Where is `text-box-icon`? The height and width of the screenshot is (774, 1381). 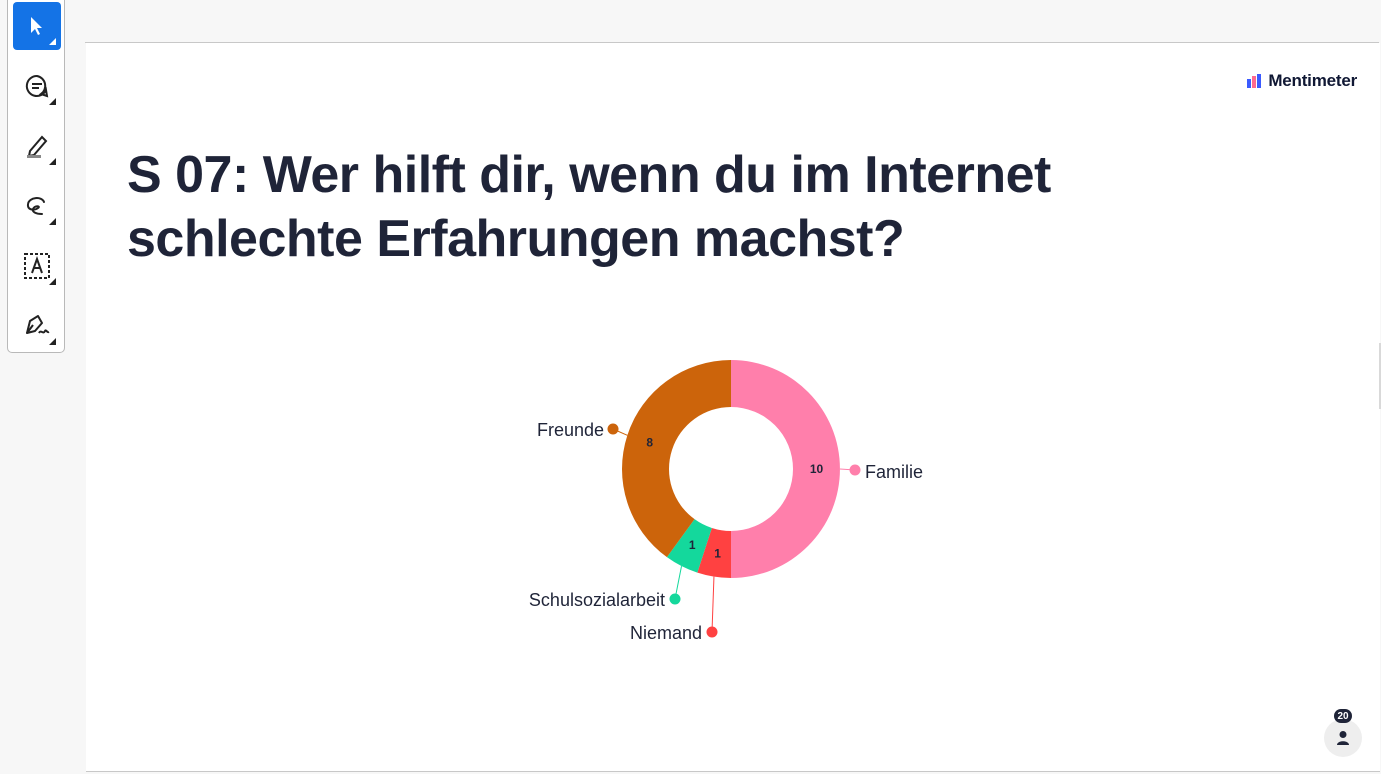 text-box-icon is located at coordinates (37, 266).